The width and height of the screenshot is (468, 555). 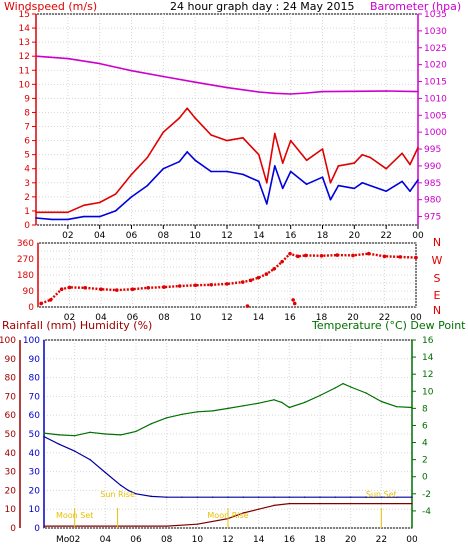 What do you see at coordinates (74, 540) in the screenshot?
I see `x-tick-label: 02` at bounding box center [74, 540].